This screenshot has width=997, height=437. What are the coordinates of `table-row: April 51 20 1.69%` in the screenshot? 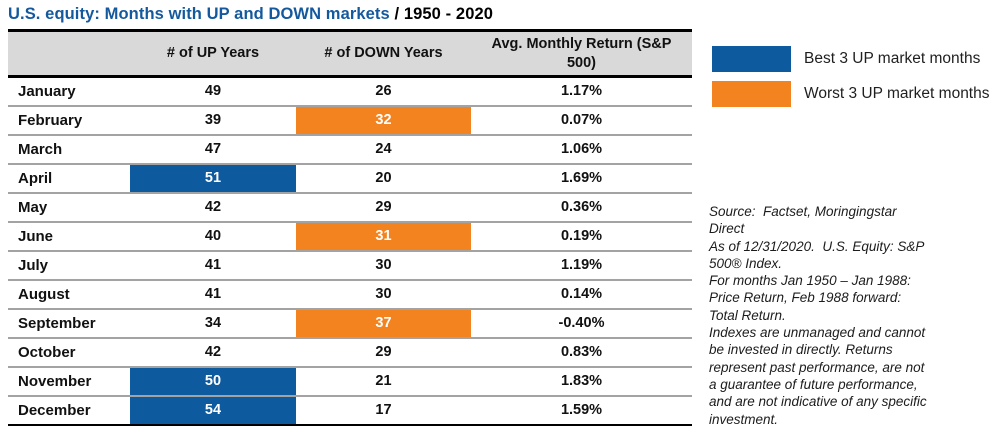 It's located at (350, 177).